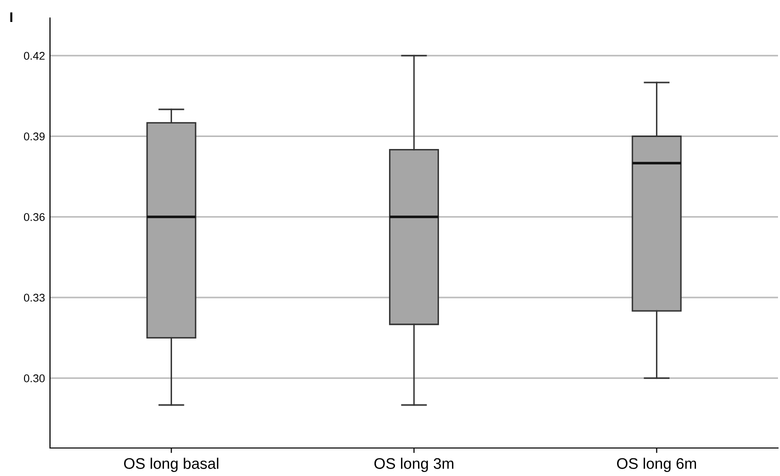 This screenshot has width=780, height=476. What do you see at coordinates (11, 17) in the screenshot?
I see `text: I` at bounding box center [11, 17].